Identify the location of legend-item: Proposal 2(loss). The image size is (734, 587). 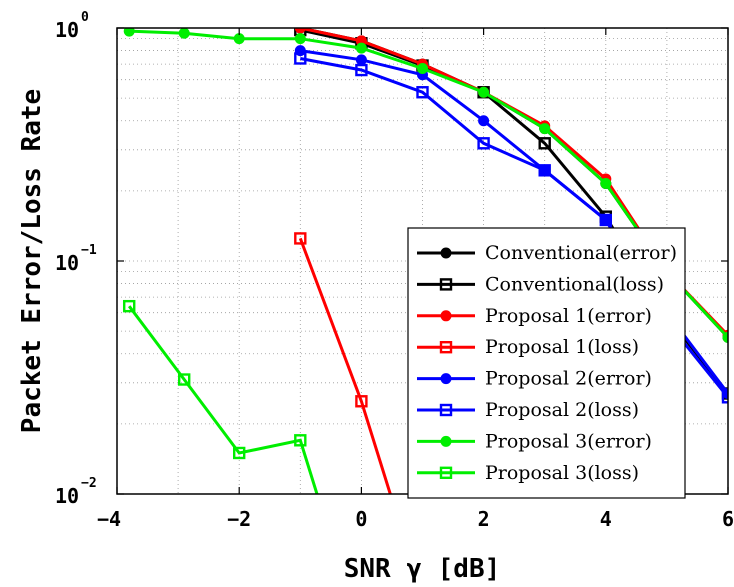
(528, 410).